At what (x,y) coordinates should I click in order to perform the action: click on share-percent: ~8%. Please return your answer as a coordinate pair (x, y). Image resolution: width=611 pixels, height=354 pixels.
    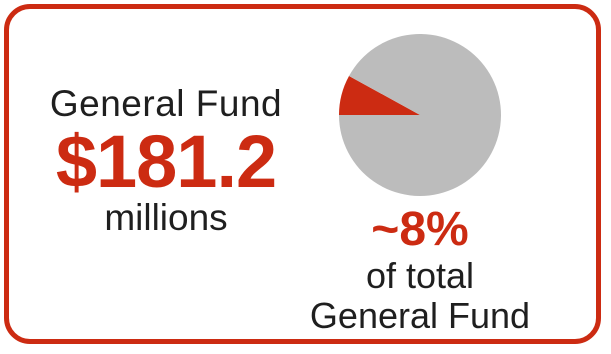
    Looking at the image, I should click on (420, 229).